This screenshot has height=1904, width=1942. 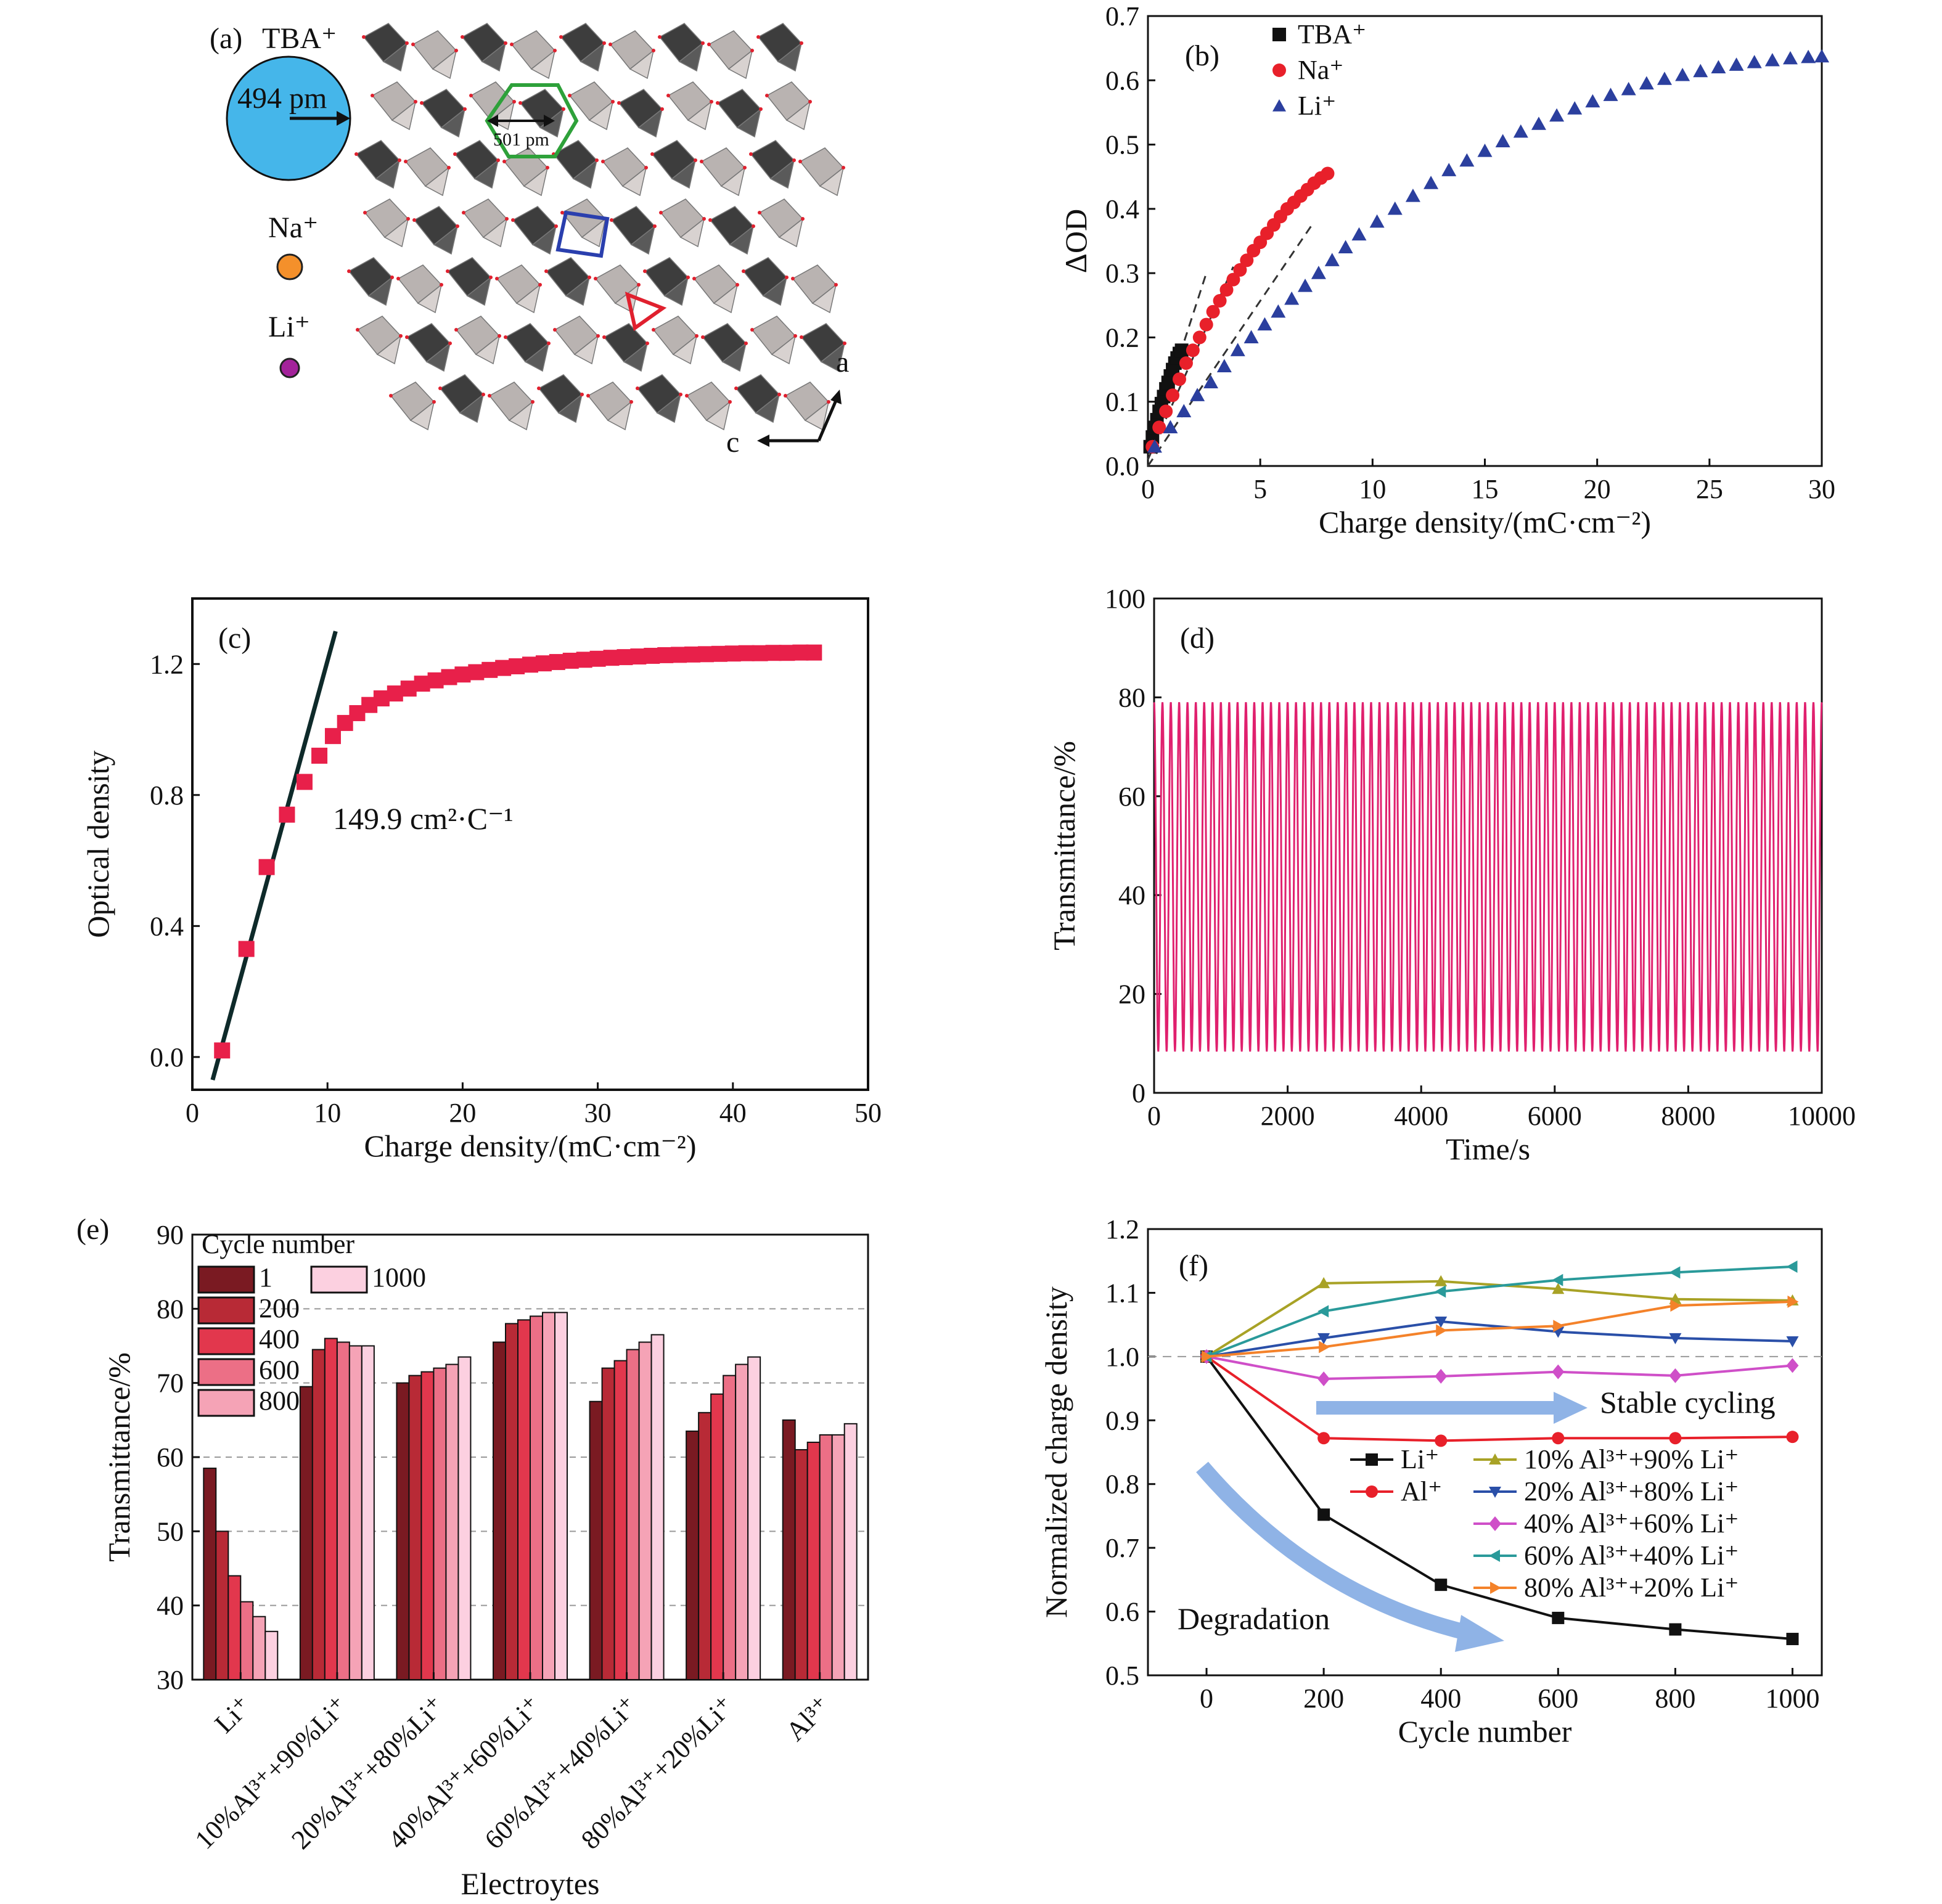 What do you see at coordinates (1598, 489) in the screenshot?
I see `x-tick-label: 20` at bounding box center [1598, 489].